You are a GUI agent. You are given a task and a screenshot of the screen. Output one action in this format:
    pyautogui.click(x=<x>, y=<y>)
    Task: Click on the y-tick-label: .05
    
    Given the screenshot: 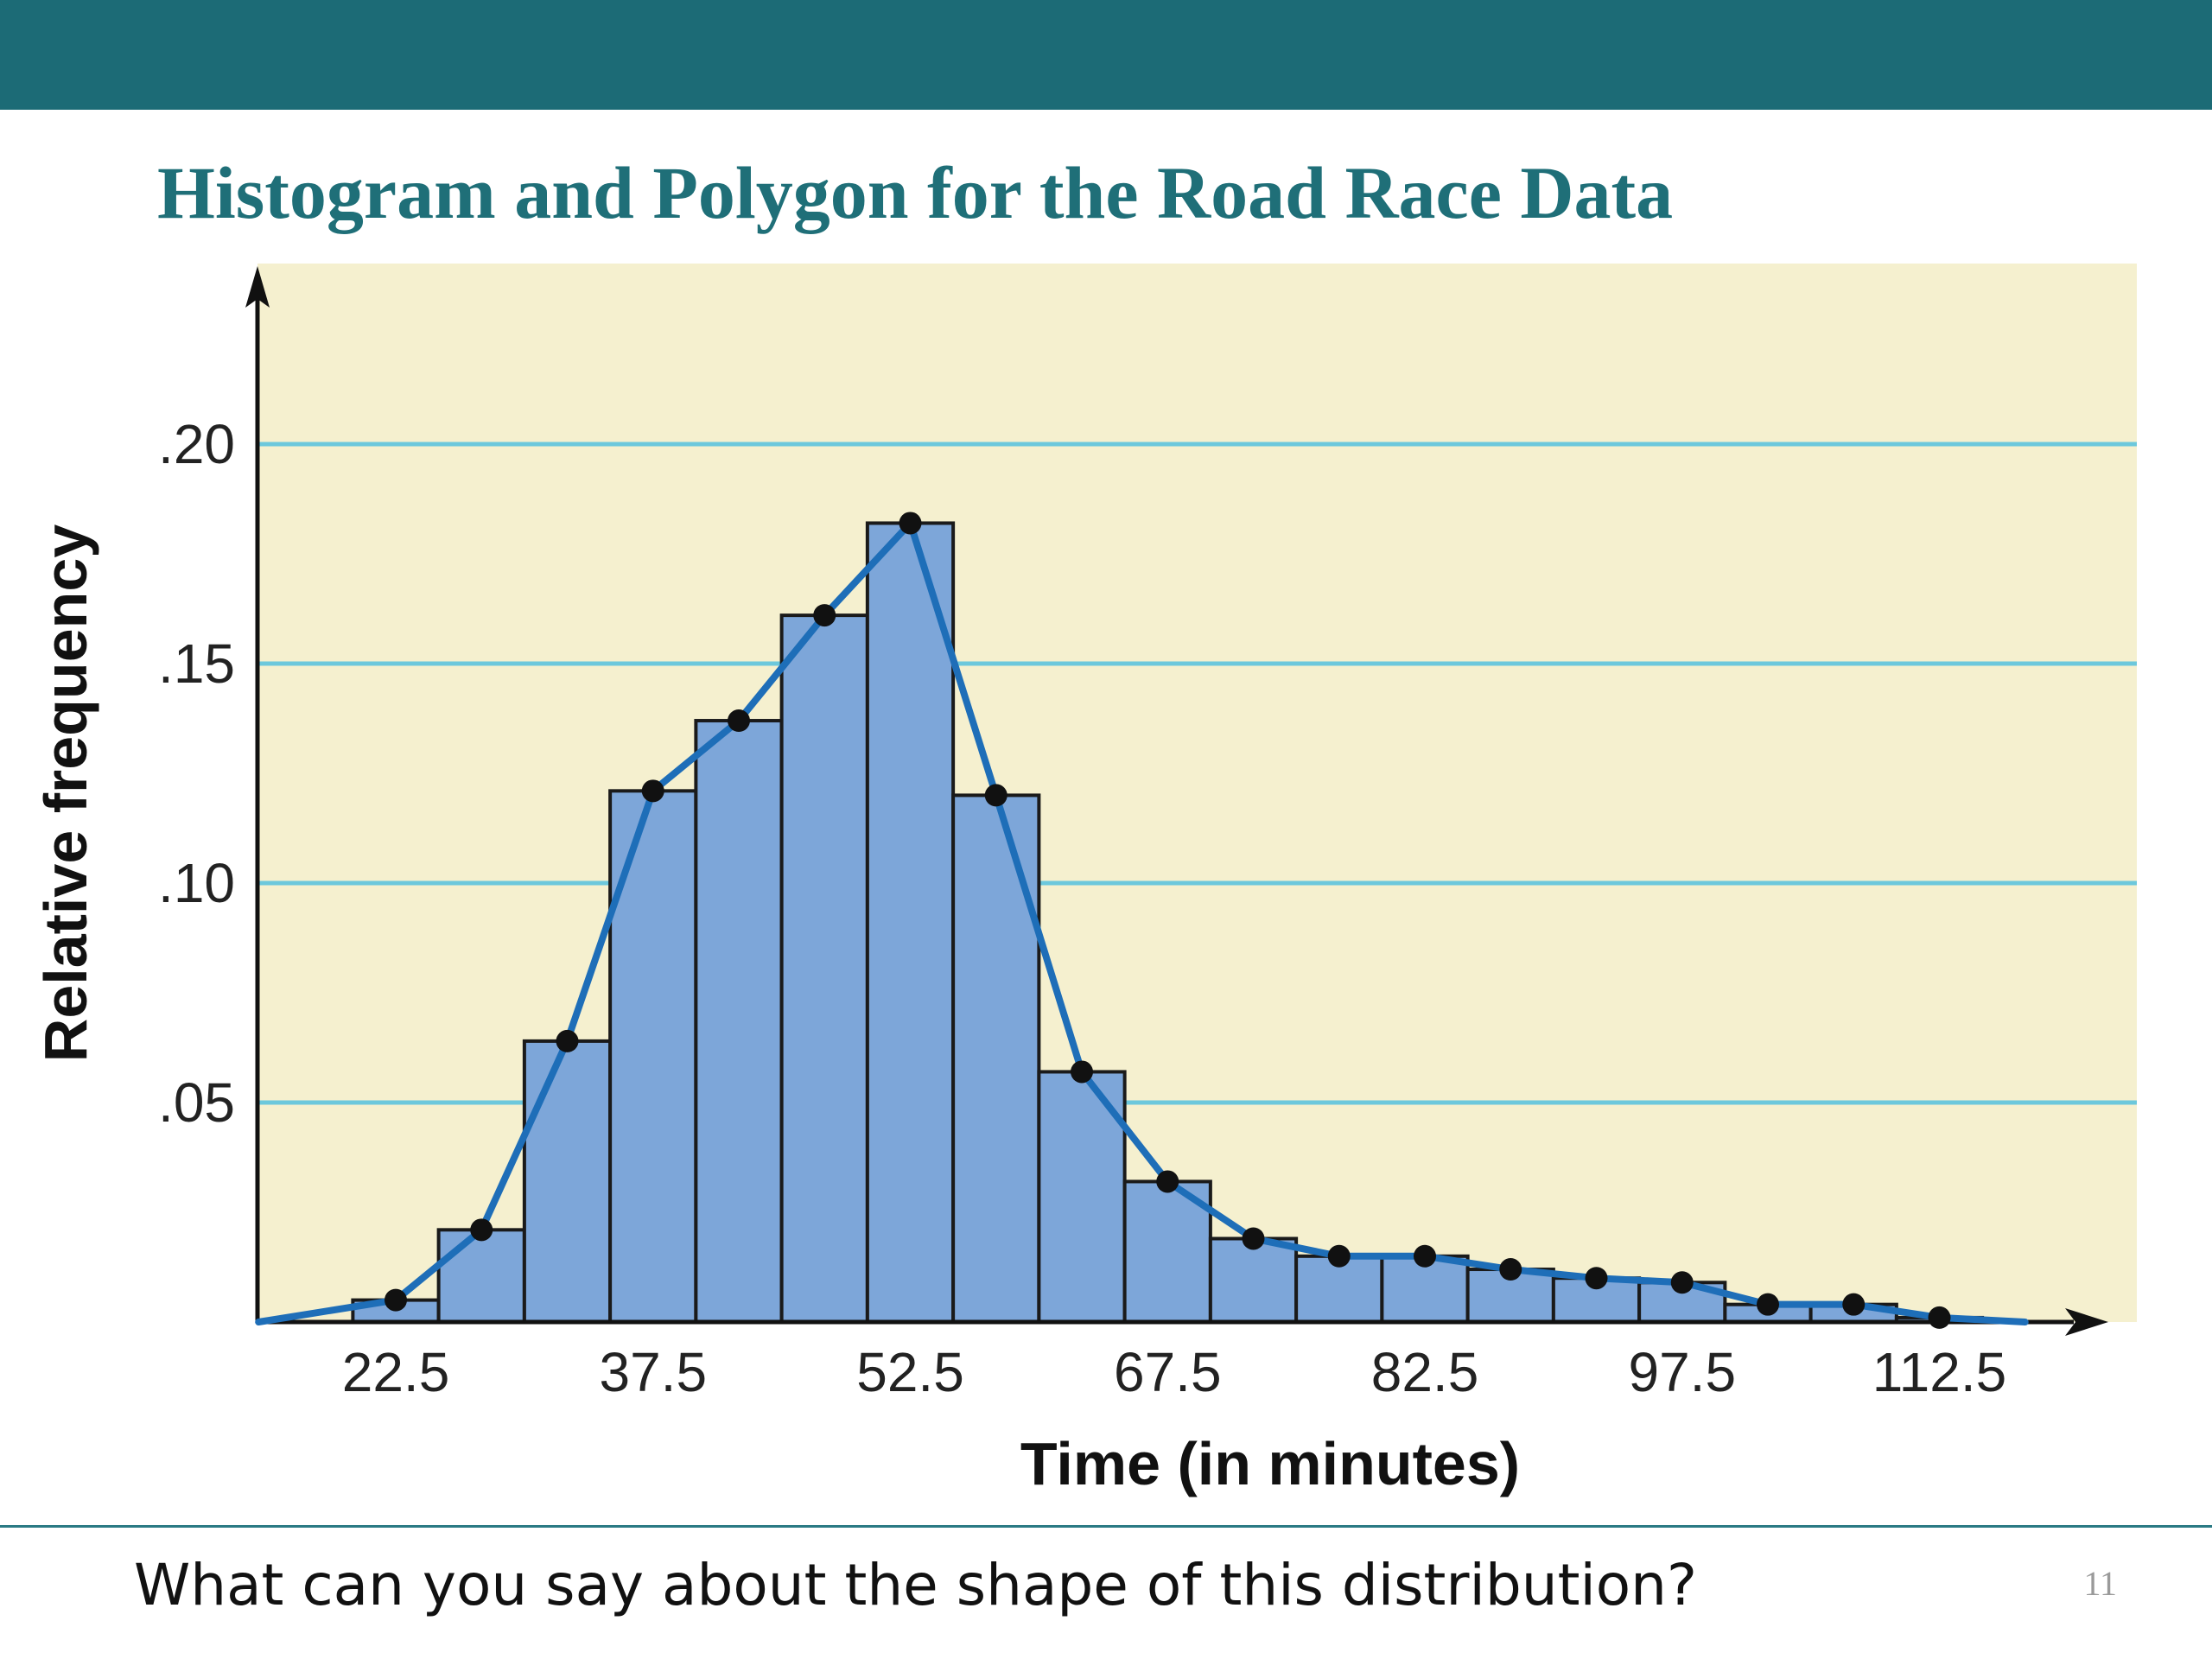 What is the action you would take?
    pyautogui.click(x=196, y=1102)
    